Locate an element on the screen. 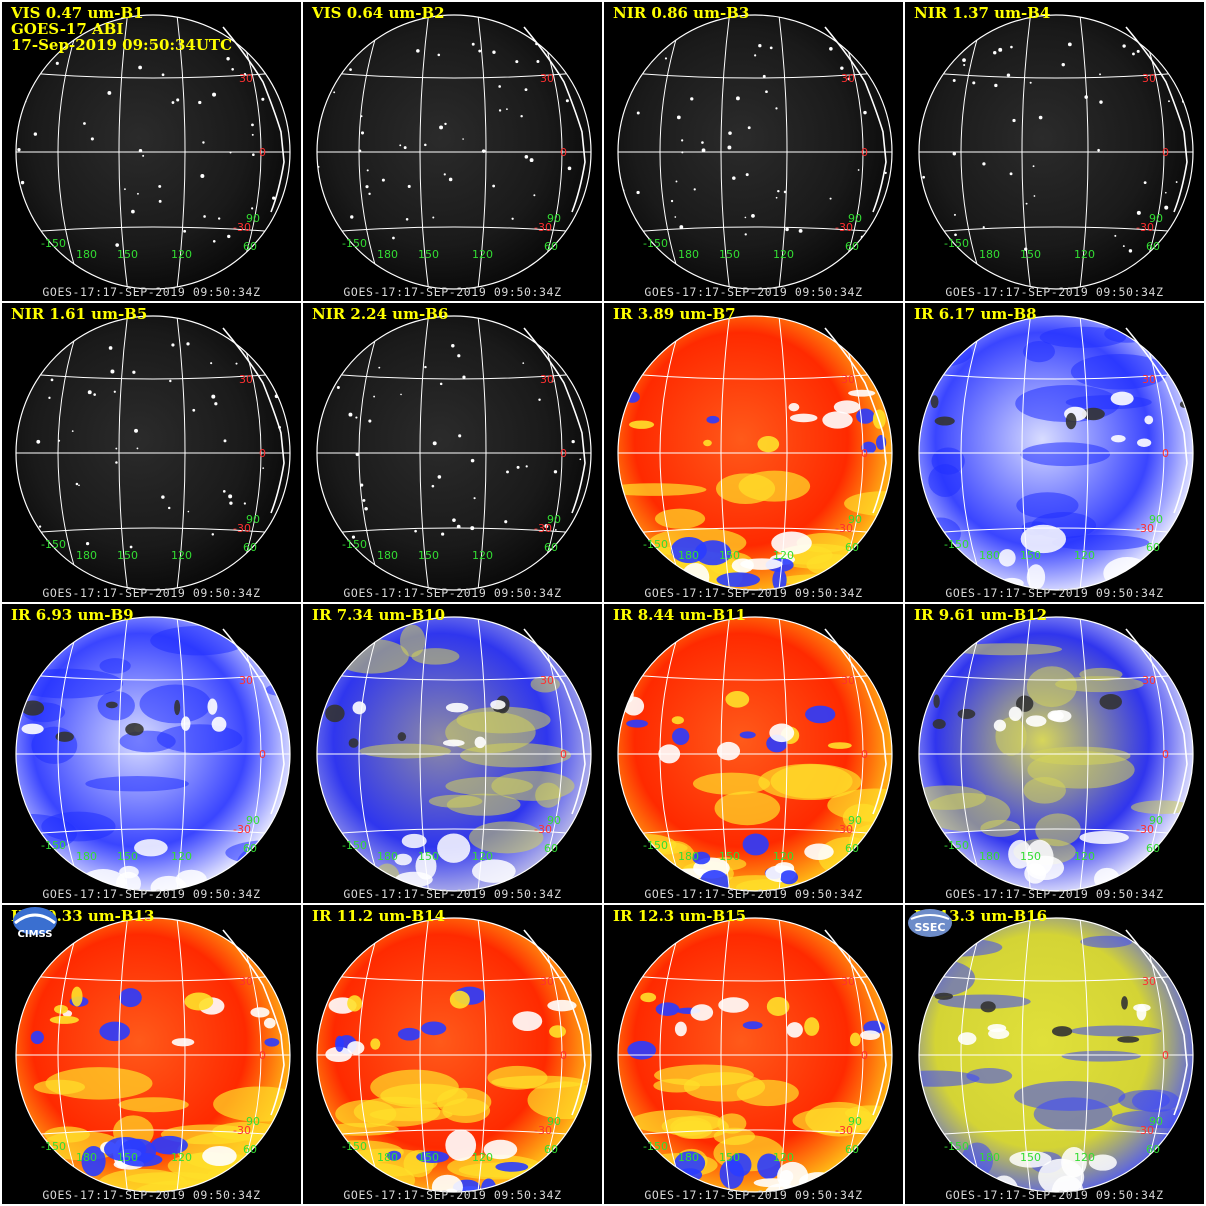  lat-lon-gridlines is located at coordinates (755, 152).